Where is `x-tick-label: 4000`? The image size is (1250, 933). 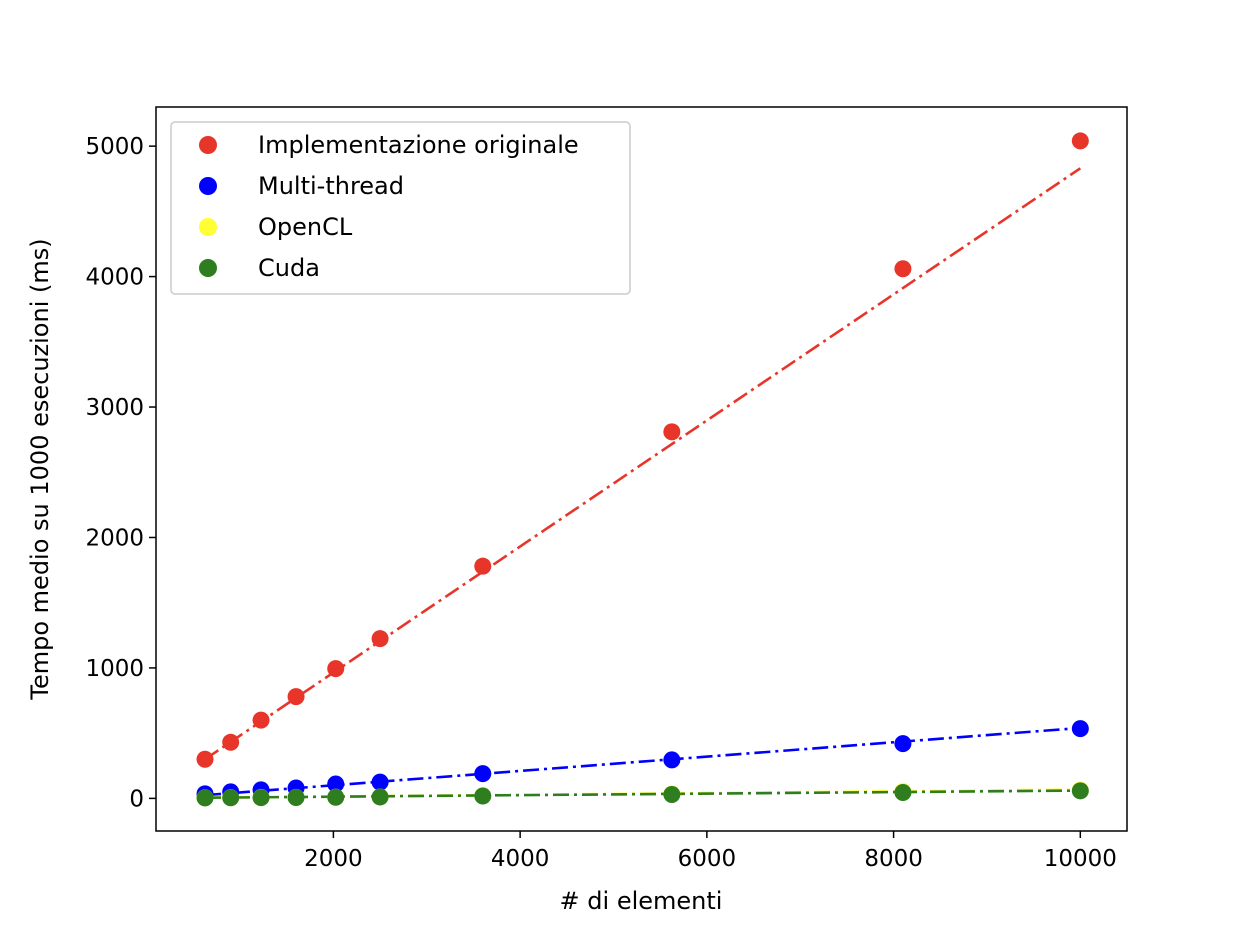
x-tick-label: 4000 is located at coordinates (520, 859).